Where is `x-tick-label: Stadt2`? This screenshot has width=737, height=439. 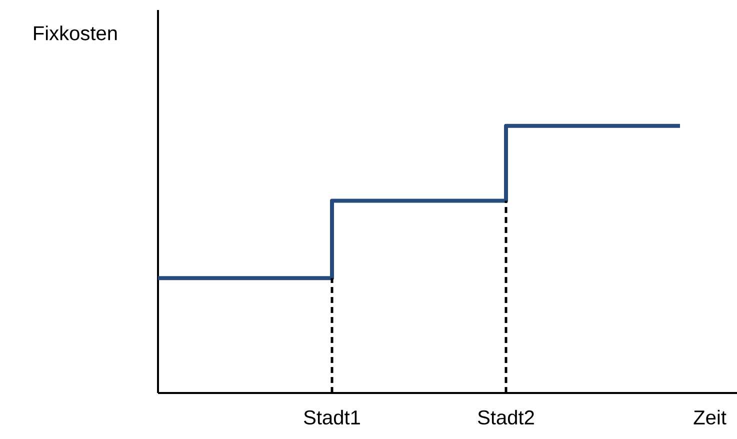
x-tick-label: Stadt2 is located at coordinates (506, 417).